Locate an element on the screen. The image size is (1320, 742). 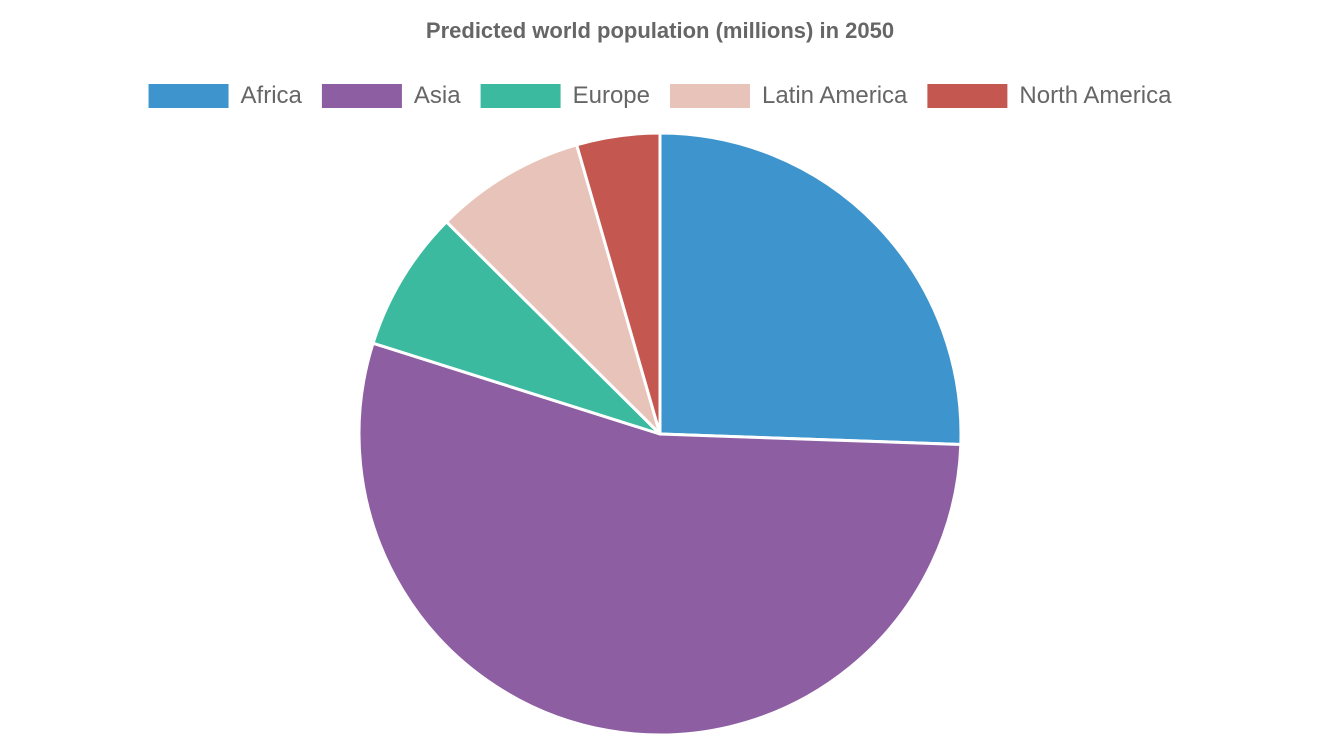
legend-item-north-america: North America is located at coordinates (1049, 95).